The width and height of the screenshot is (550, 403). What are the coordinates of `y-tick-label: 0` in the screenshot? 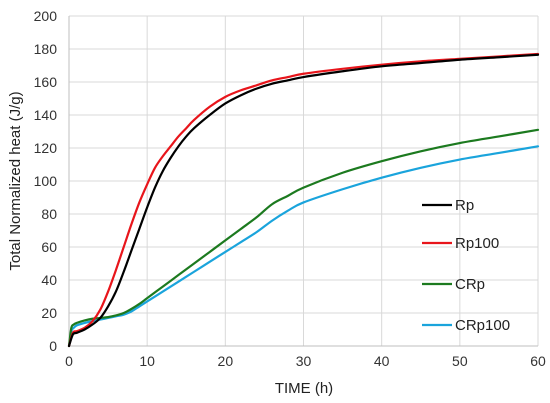 It's located at (53, 346).